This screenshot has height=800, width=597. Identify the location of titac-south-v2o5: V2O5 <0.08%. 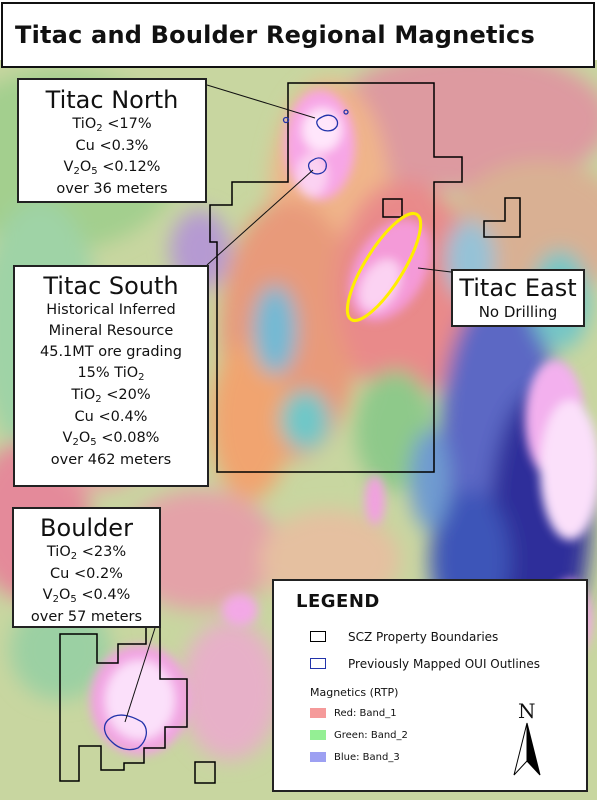
(111, 439).